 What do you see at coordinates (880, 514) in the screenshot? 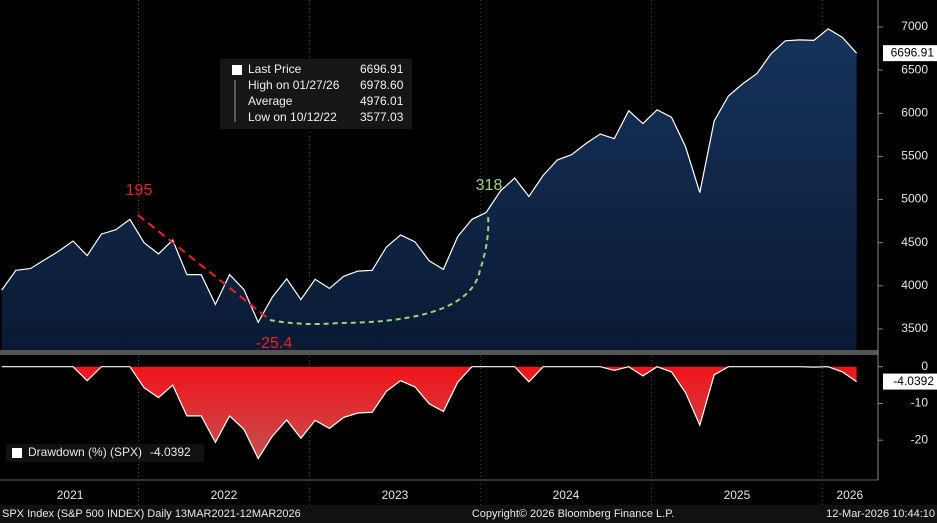
I see `footer-right: 12-Mar-2026 10:44:10` at bounding box center [880, 514].